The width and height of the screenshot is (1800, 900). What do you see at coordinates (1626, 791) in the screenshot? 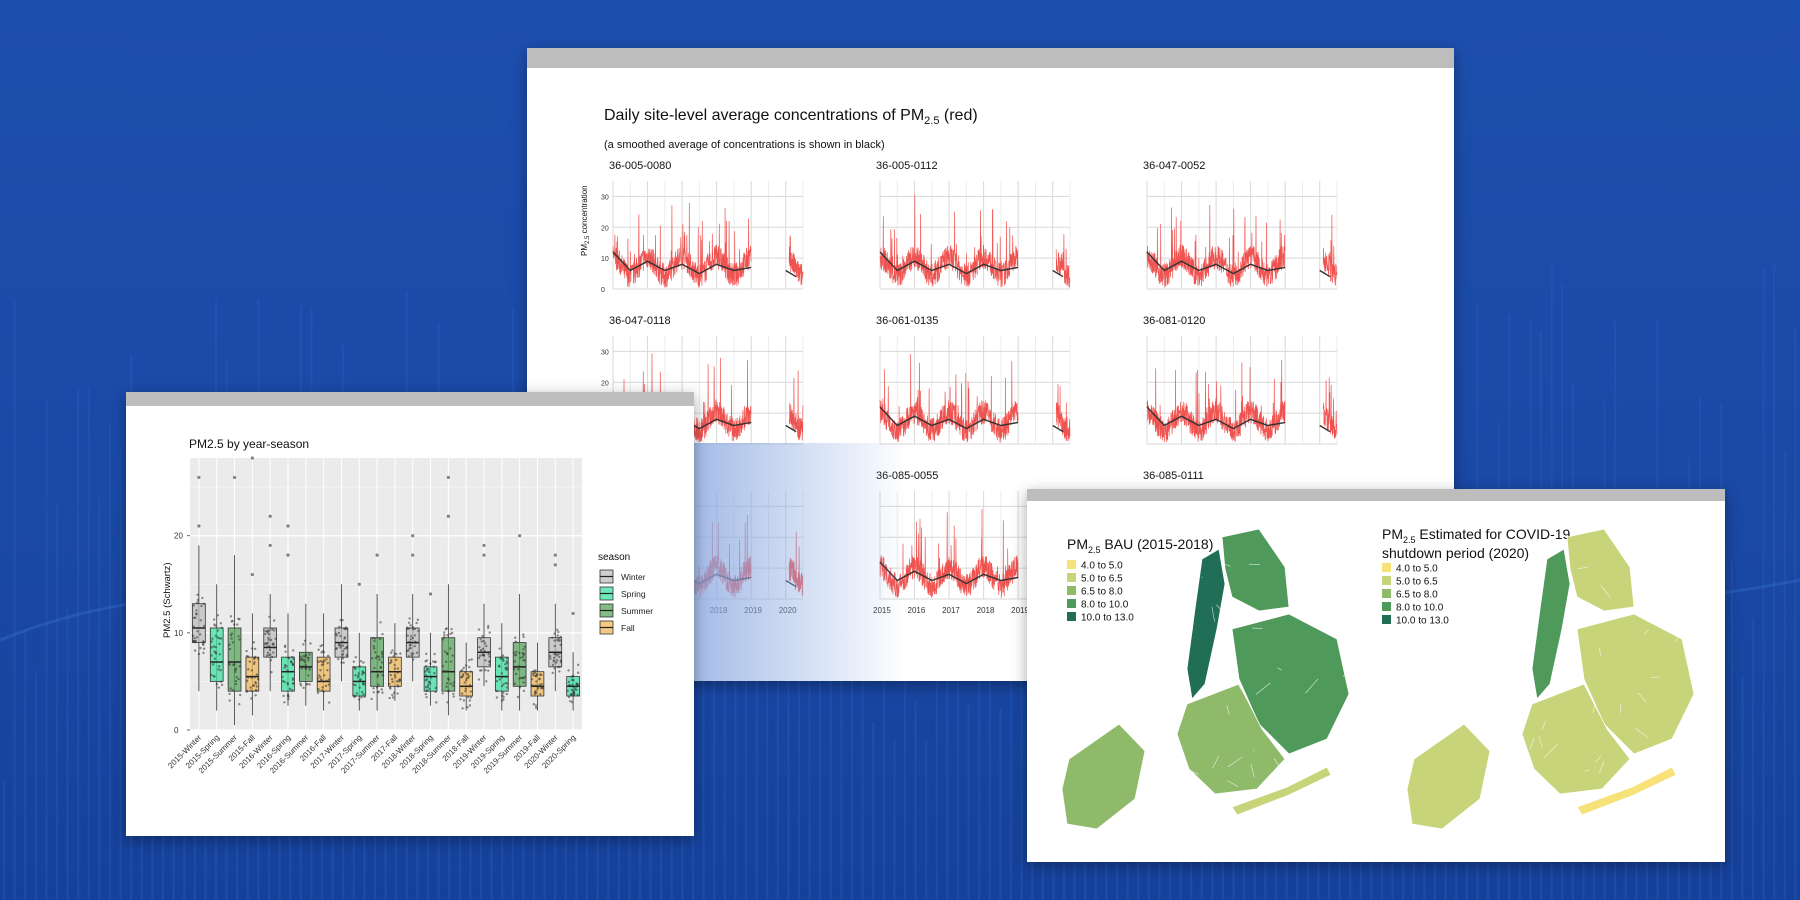
I see `borough-rockaway` at bounding box center [1626, 791].